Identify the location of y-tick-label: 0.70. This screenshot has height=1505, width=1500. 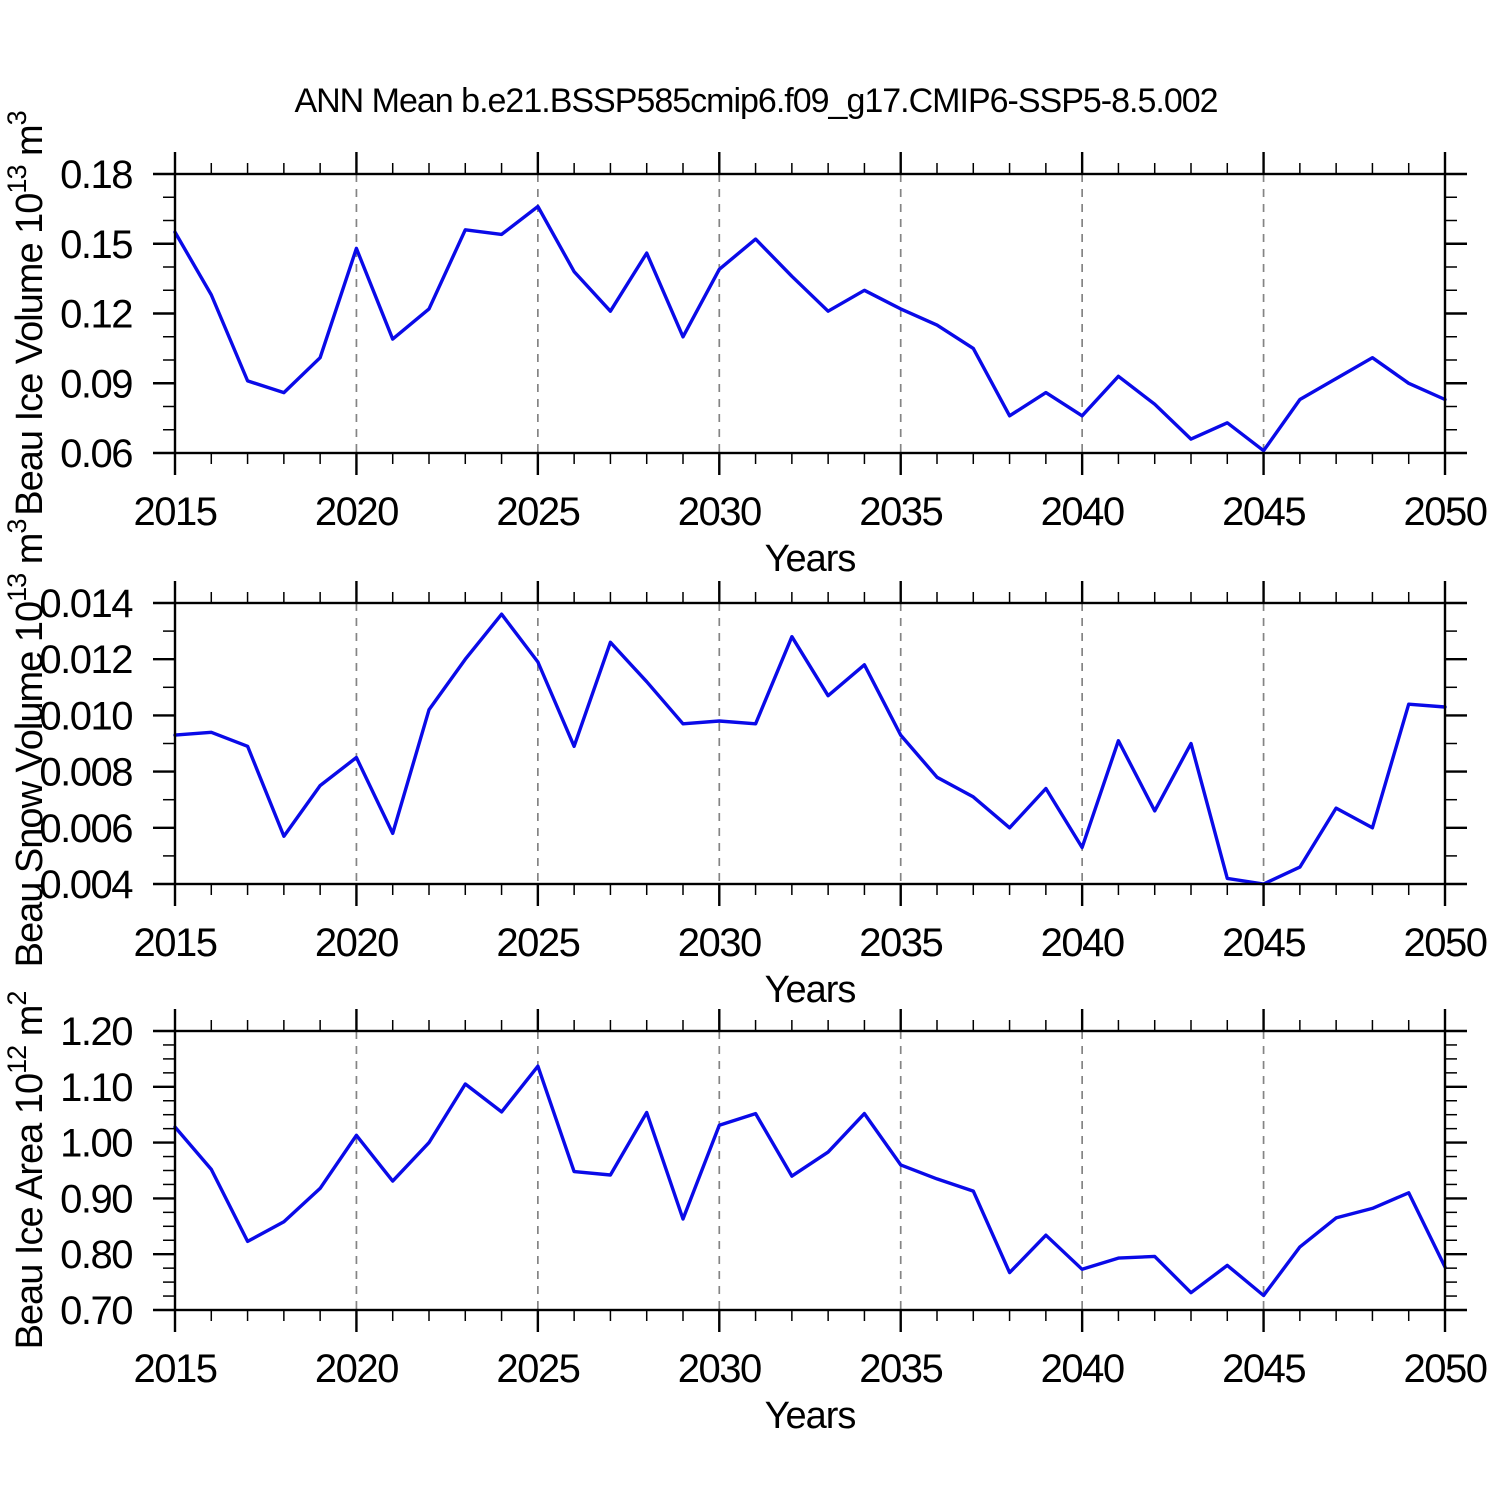
(96, 1311).